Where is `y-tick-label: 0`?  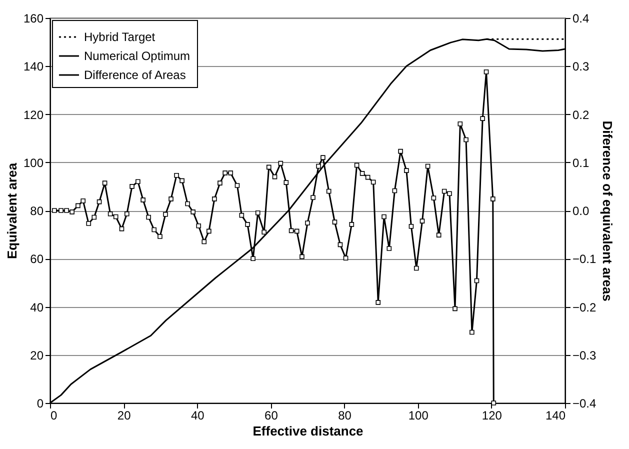
y-tick-label: 0 is located at coordinates (40, 403).